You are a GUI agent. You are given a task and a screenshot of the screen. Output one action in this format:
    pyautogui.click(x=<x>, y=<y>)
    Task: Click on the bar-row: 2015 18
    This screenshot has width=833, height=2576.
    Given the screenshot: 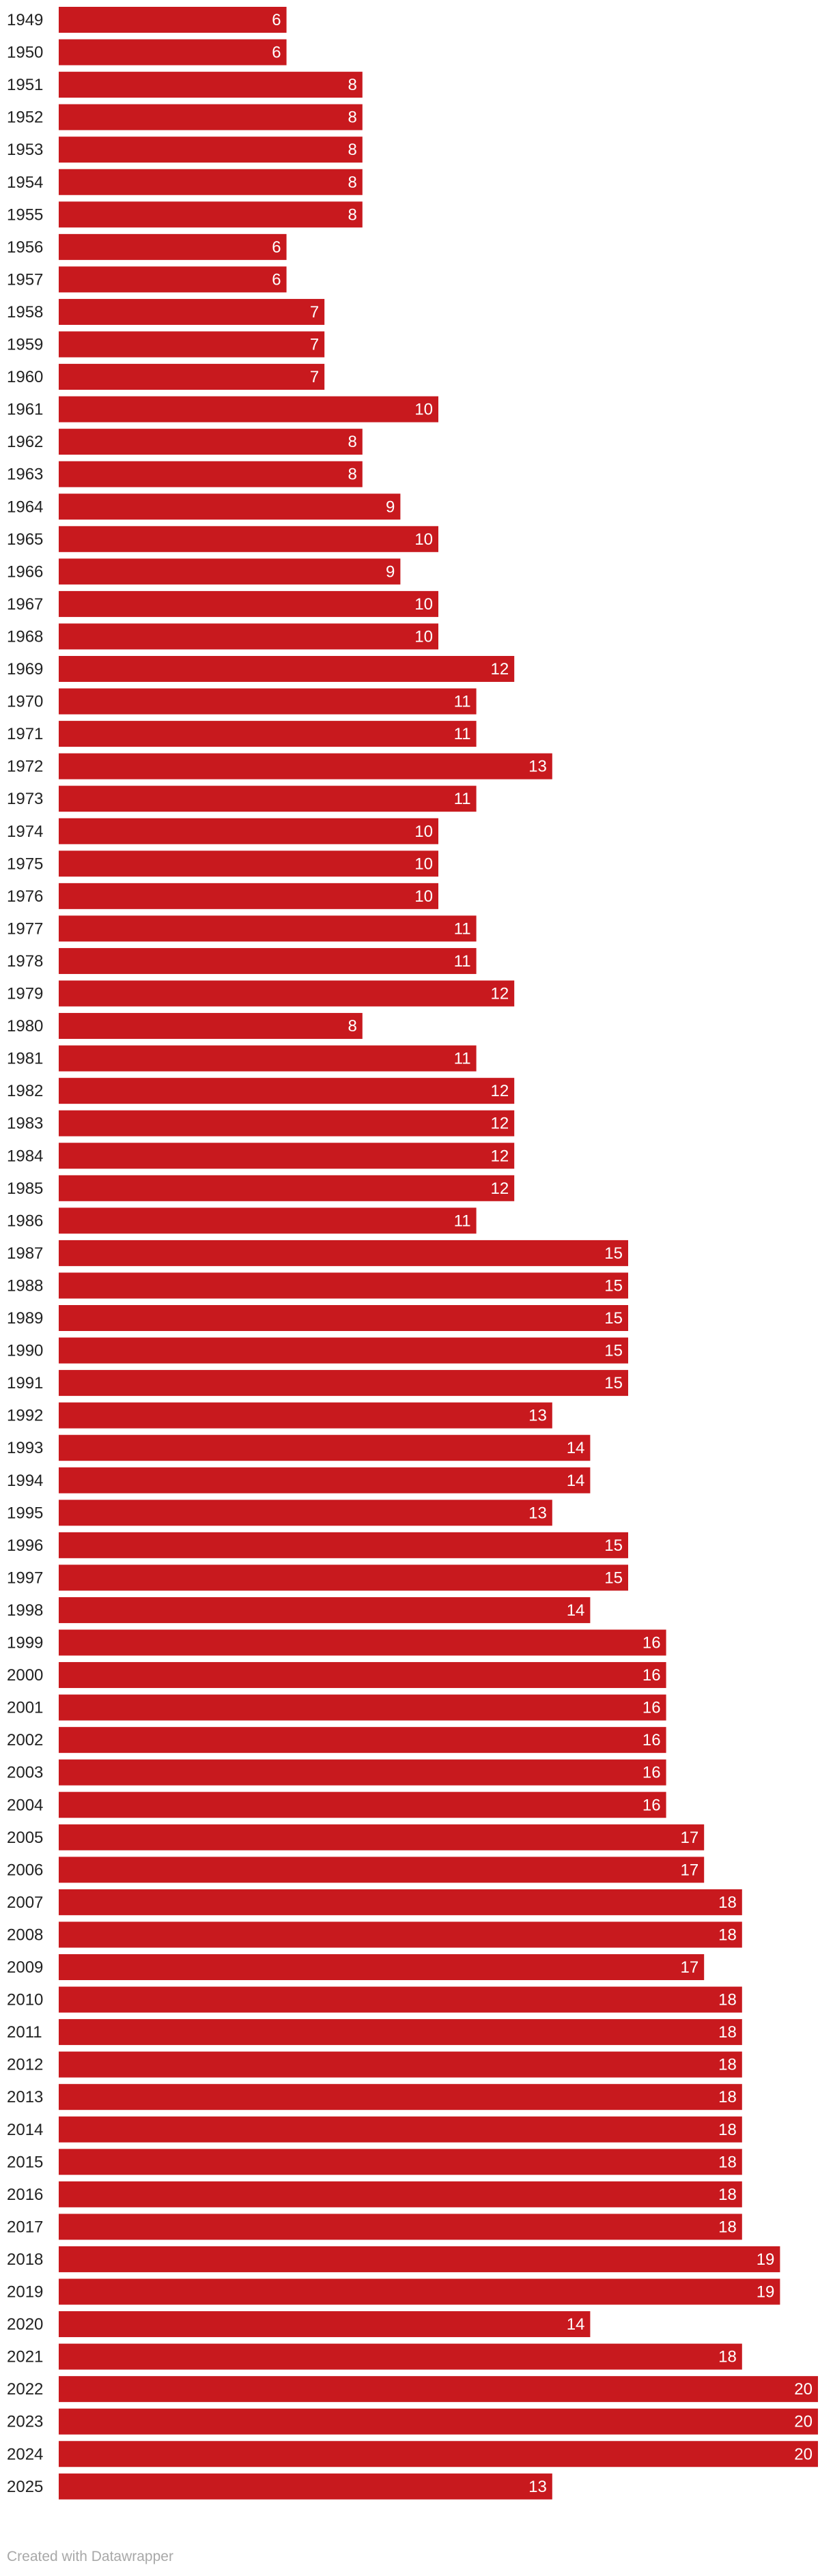 What is the action you would take?
    pyautogui.click(x=374, y=2162)
    